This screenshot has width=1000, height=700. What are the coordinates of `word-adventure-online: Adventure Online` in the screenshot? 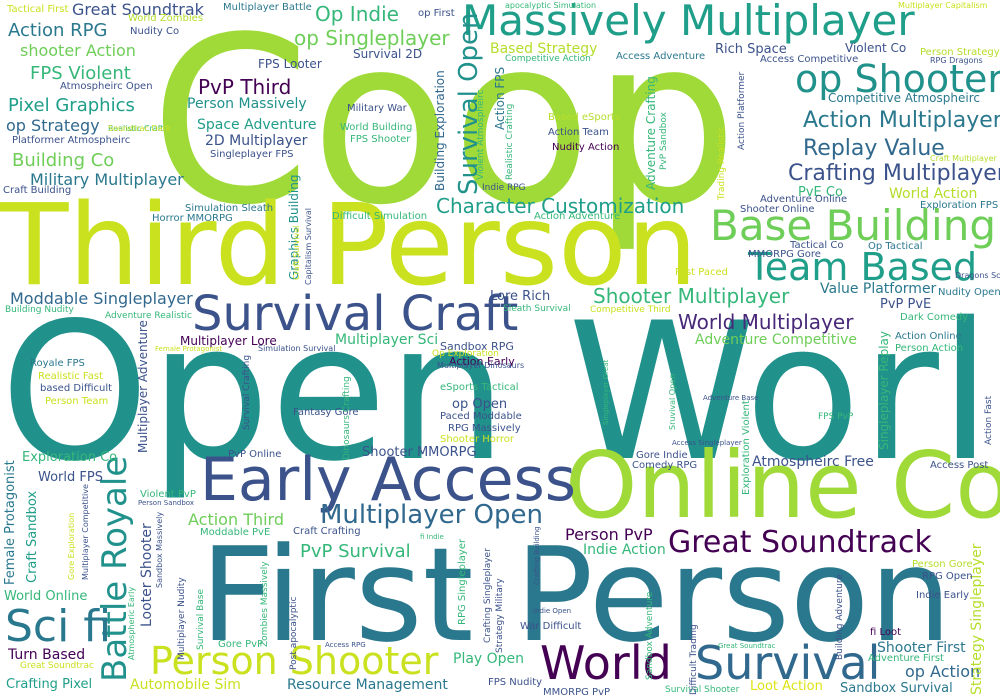 It's located at (804, 199).